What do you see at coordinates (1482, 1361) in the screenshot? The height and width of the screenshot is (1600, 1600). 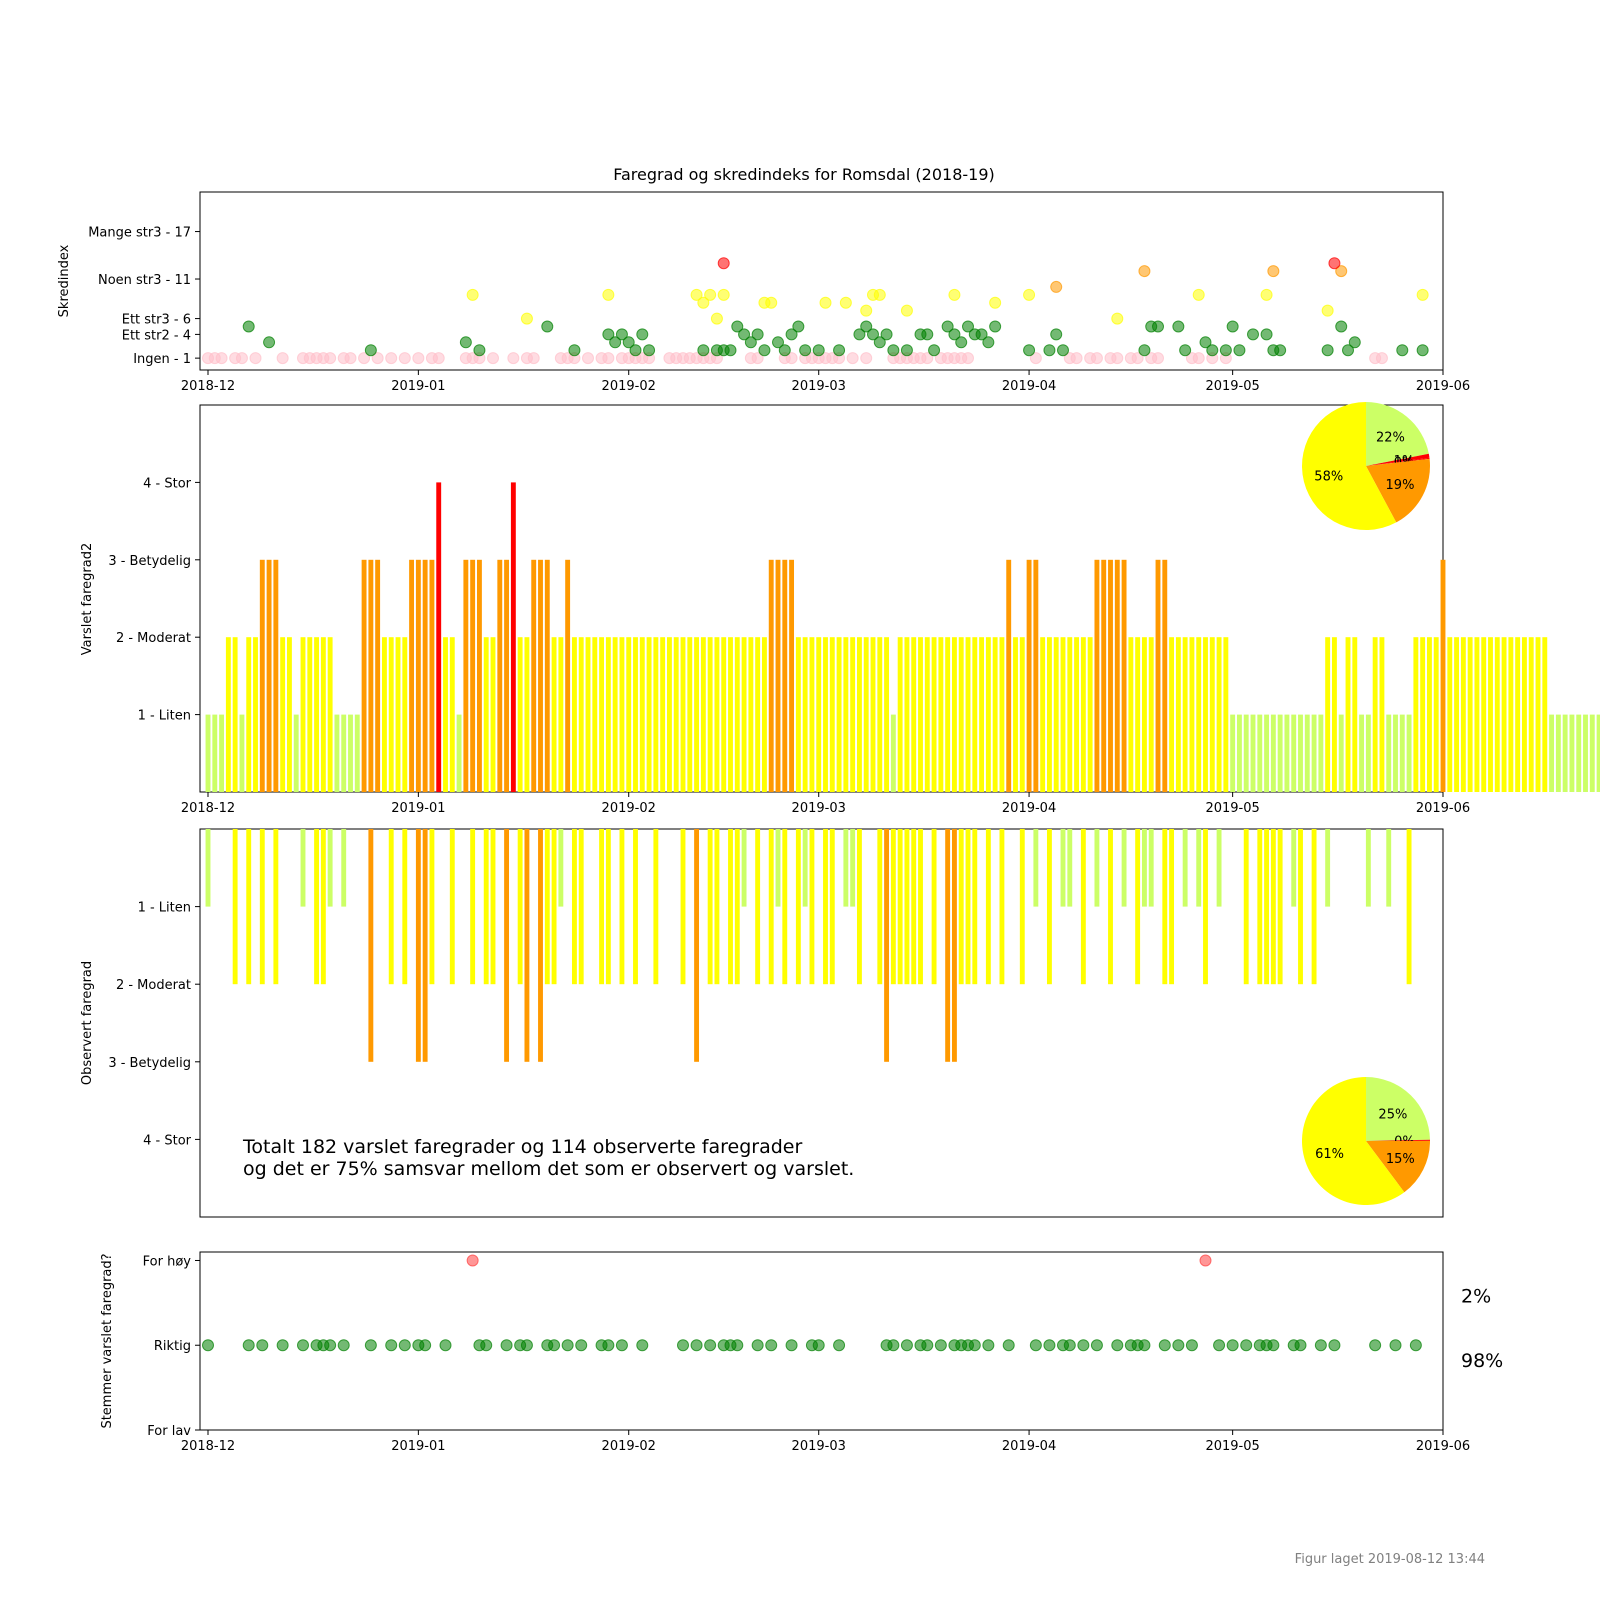 I see `percentage-label: 98%` at bounding box center [1482, 1361].